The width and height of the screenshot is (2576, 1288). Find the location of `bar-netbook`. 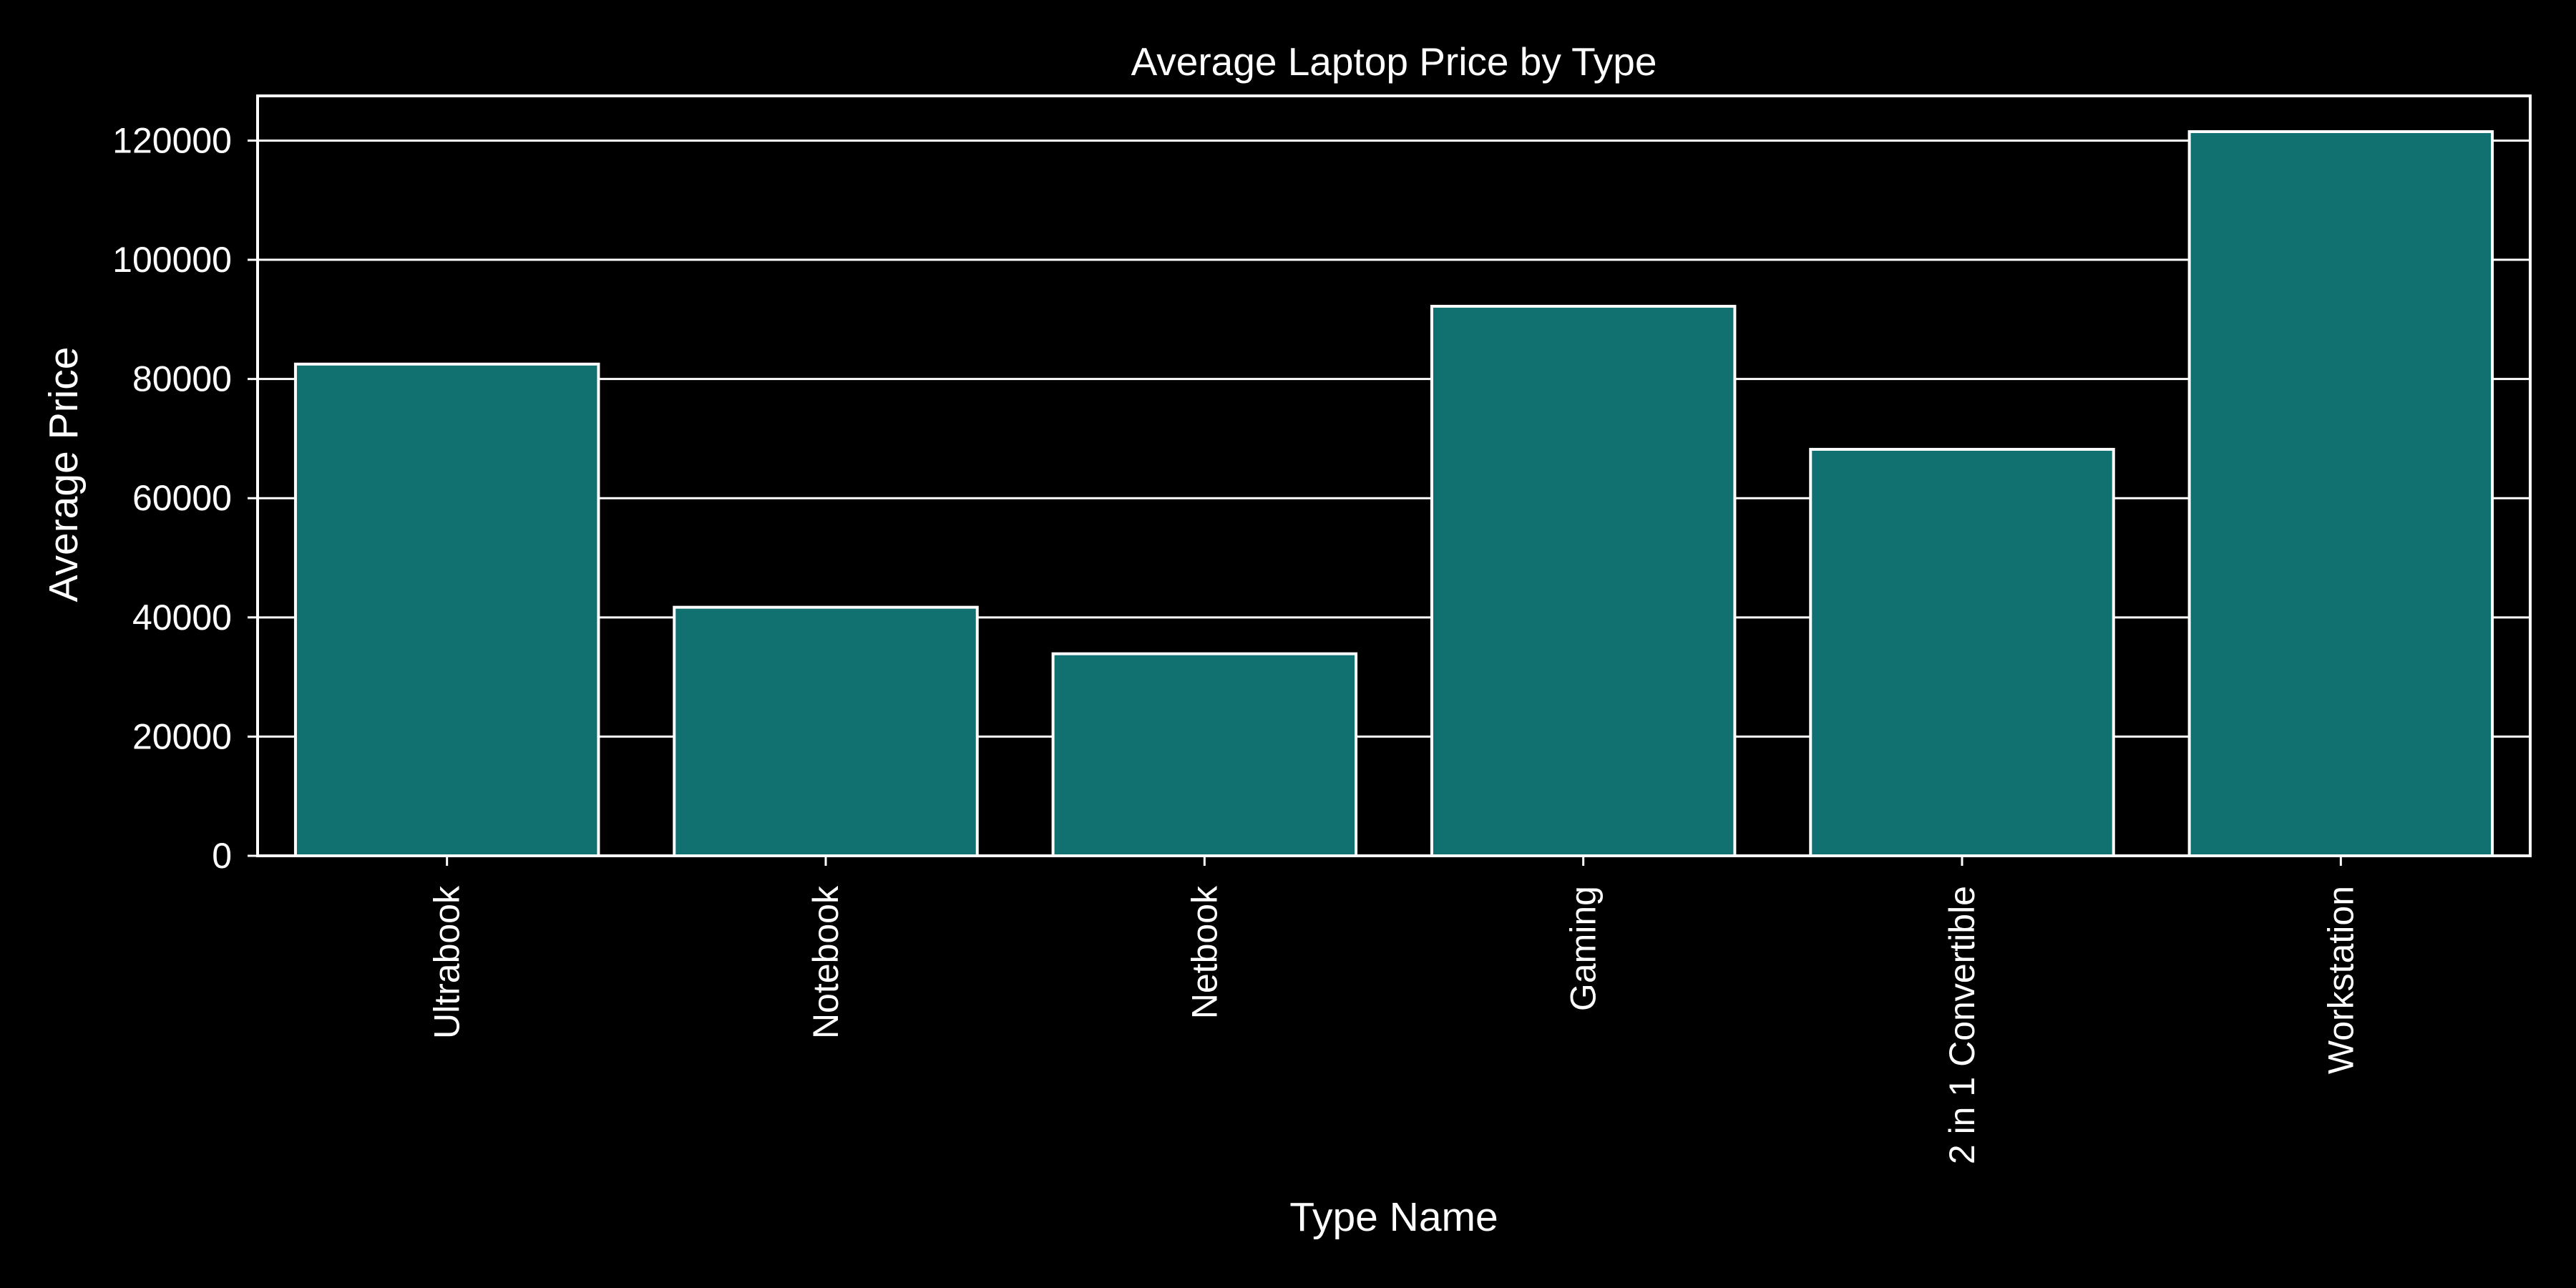

bar-netbook is located at coordinates (1204, 754).